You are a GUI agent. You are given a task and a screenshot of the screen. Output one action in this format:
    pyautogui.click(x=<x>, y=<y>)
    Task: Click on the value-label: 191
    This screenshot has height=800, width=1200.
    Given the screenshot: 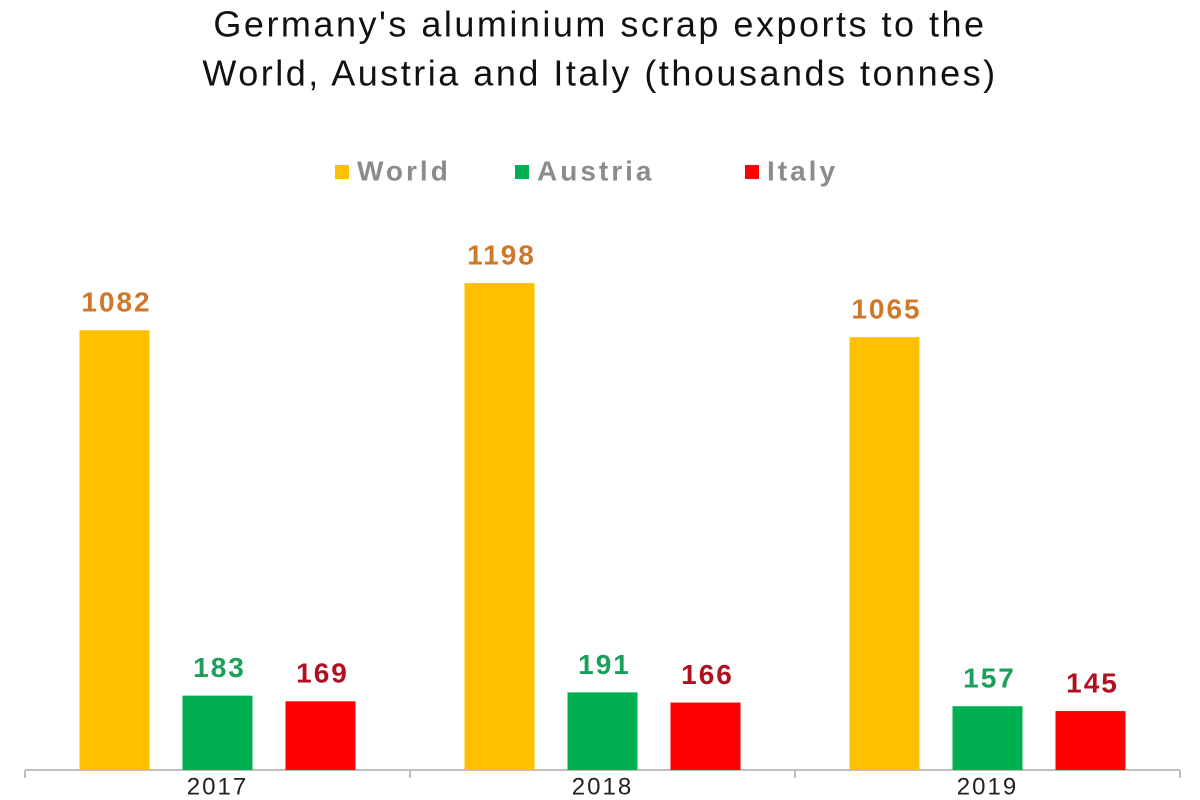 What is the action you would take?
    pyautogui.click(x=604, y=664)
    